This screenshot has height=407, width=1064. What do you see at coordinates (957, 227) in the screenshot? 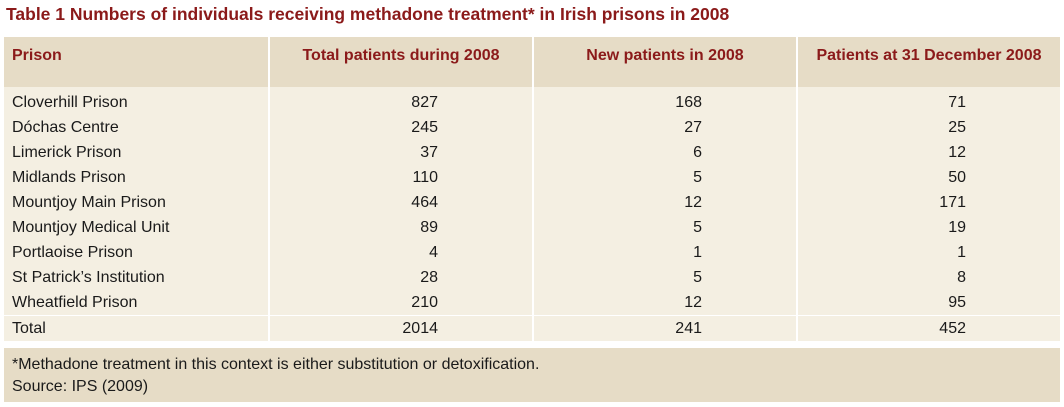
I see `cell-dec31: 19` at bounding box center [957, 227].